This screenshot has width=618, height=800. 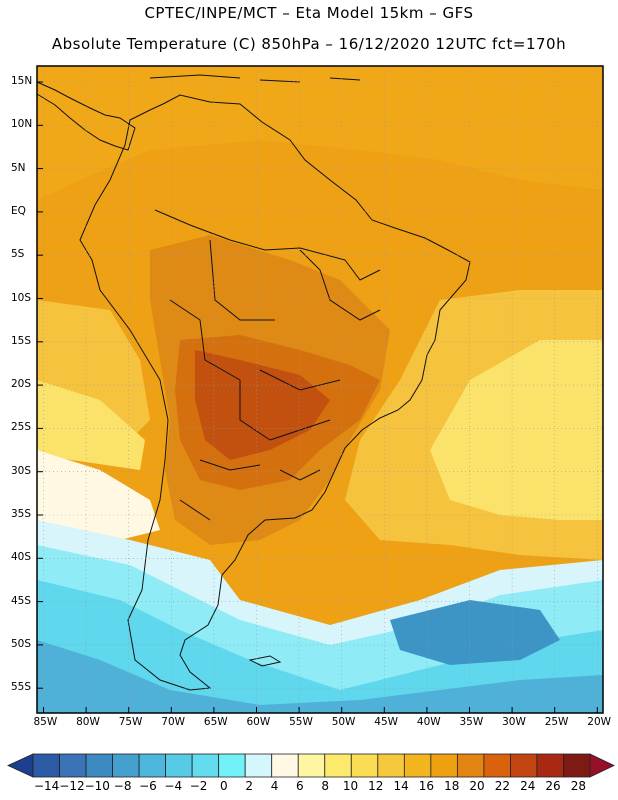 What do you see at coordinates (320, 676) in the screenshot?
I see `field-blue-south` at bounding box center [320, 676].